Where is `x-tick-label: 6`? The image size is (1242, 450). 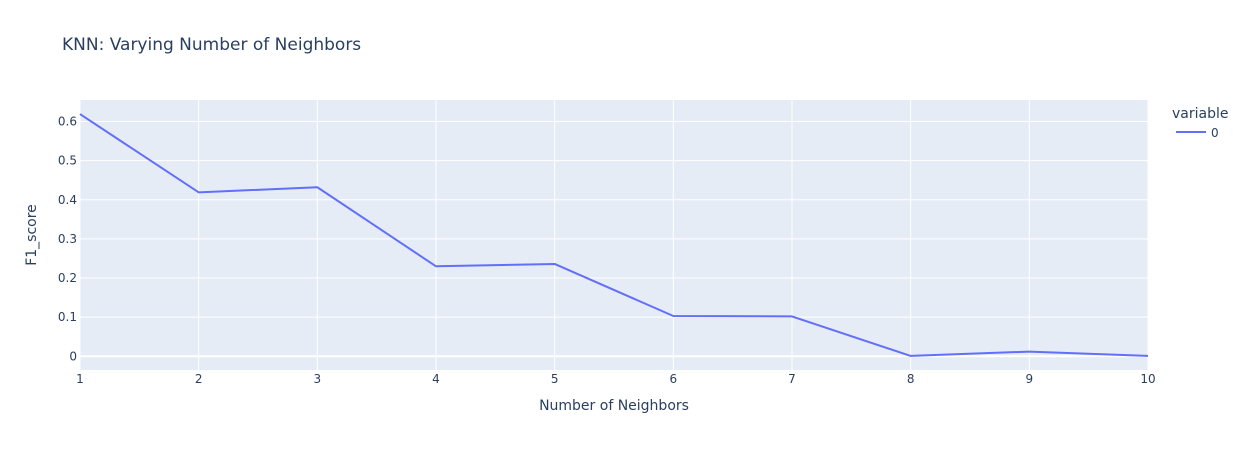
x-tick-label: 6 is located at coordinates (674, 379).